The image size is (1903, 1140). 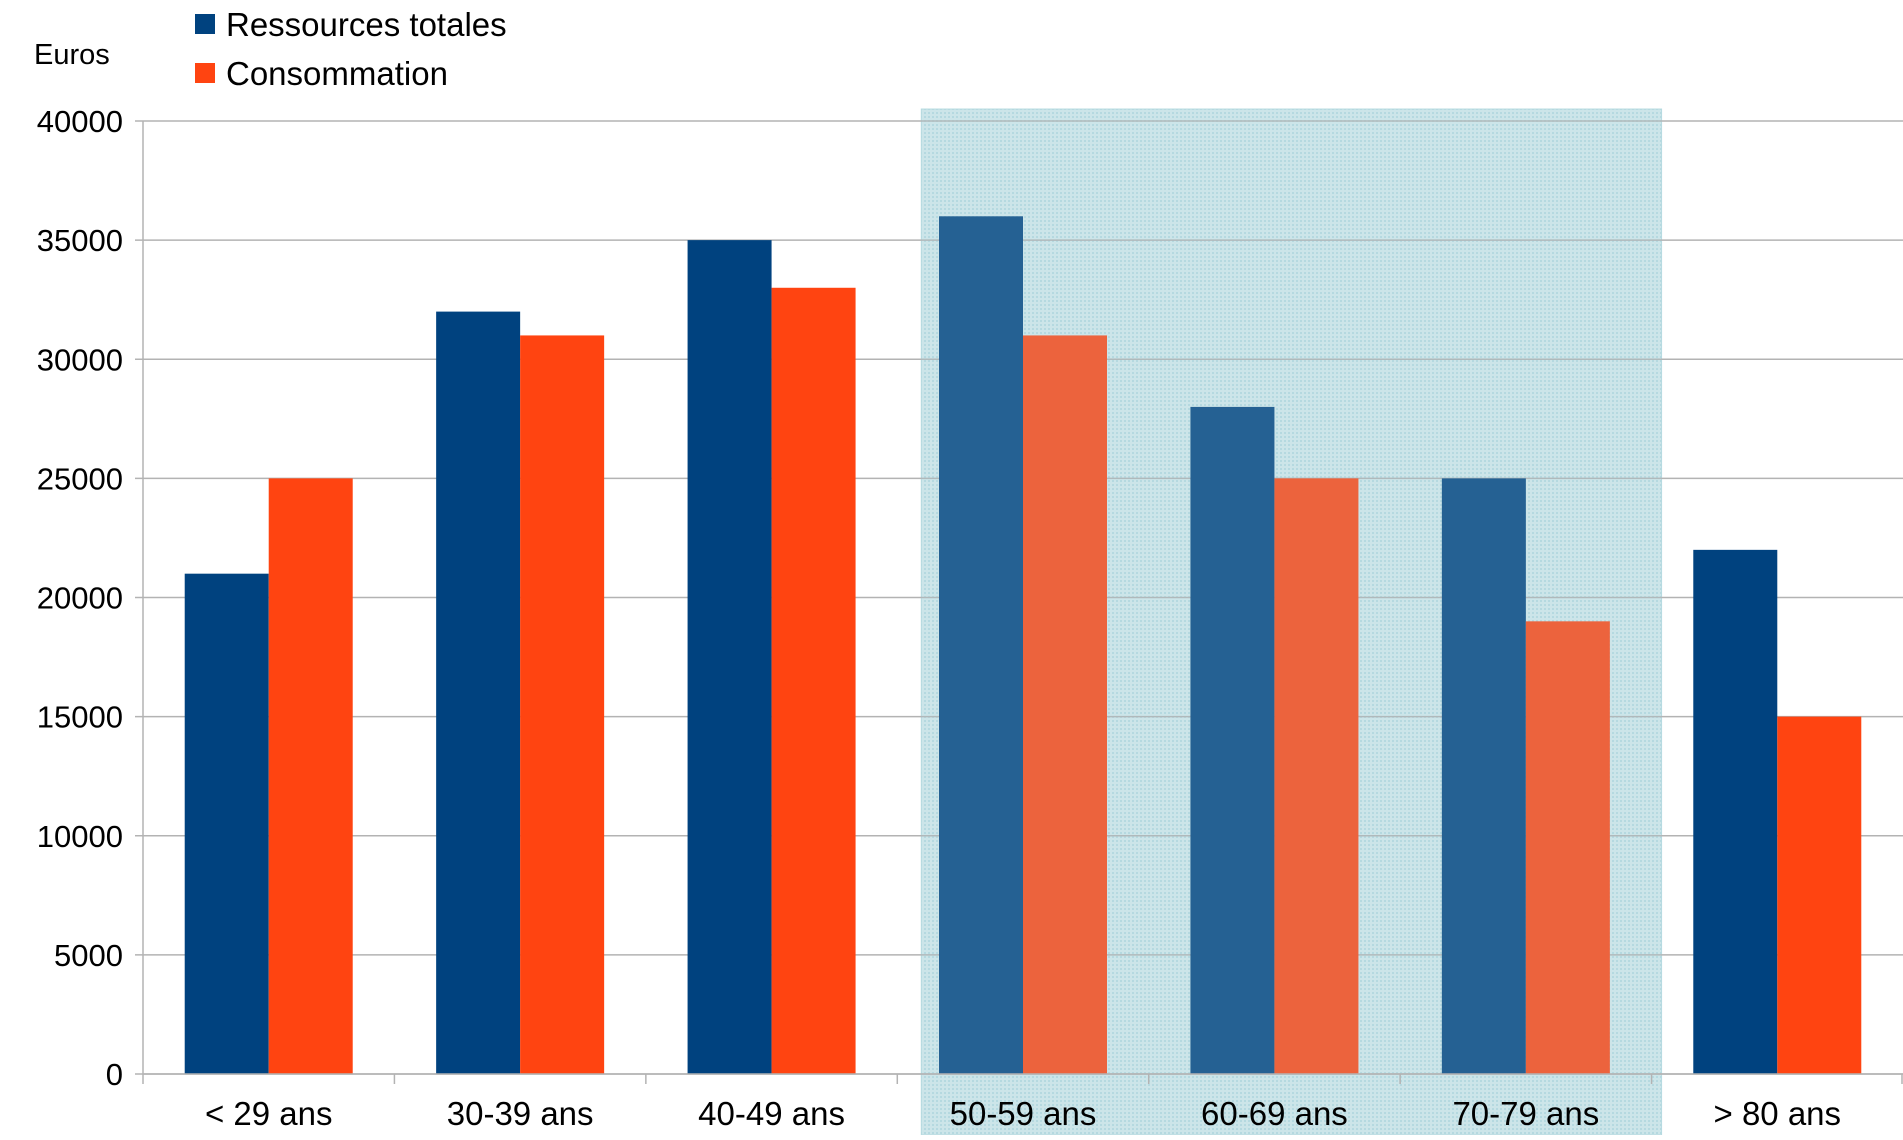 I want to click on x-tick-label: 70-79 ans, so click(x=1525, y=1113).